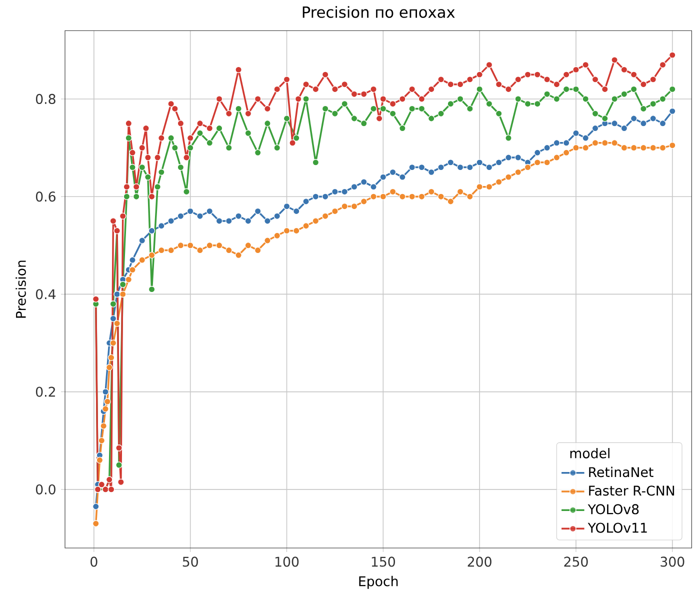 This screenshot has height=592, width=697. Describe the element at coordinates (46, 99) in the screenshot. I see `y-tick-label: 0.8` at that location.